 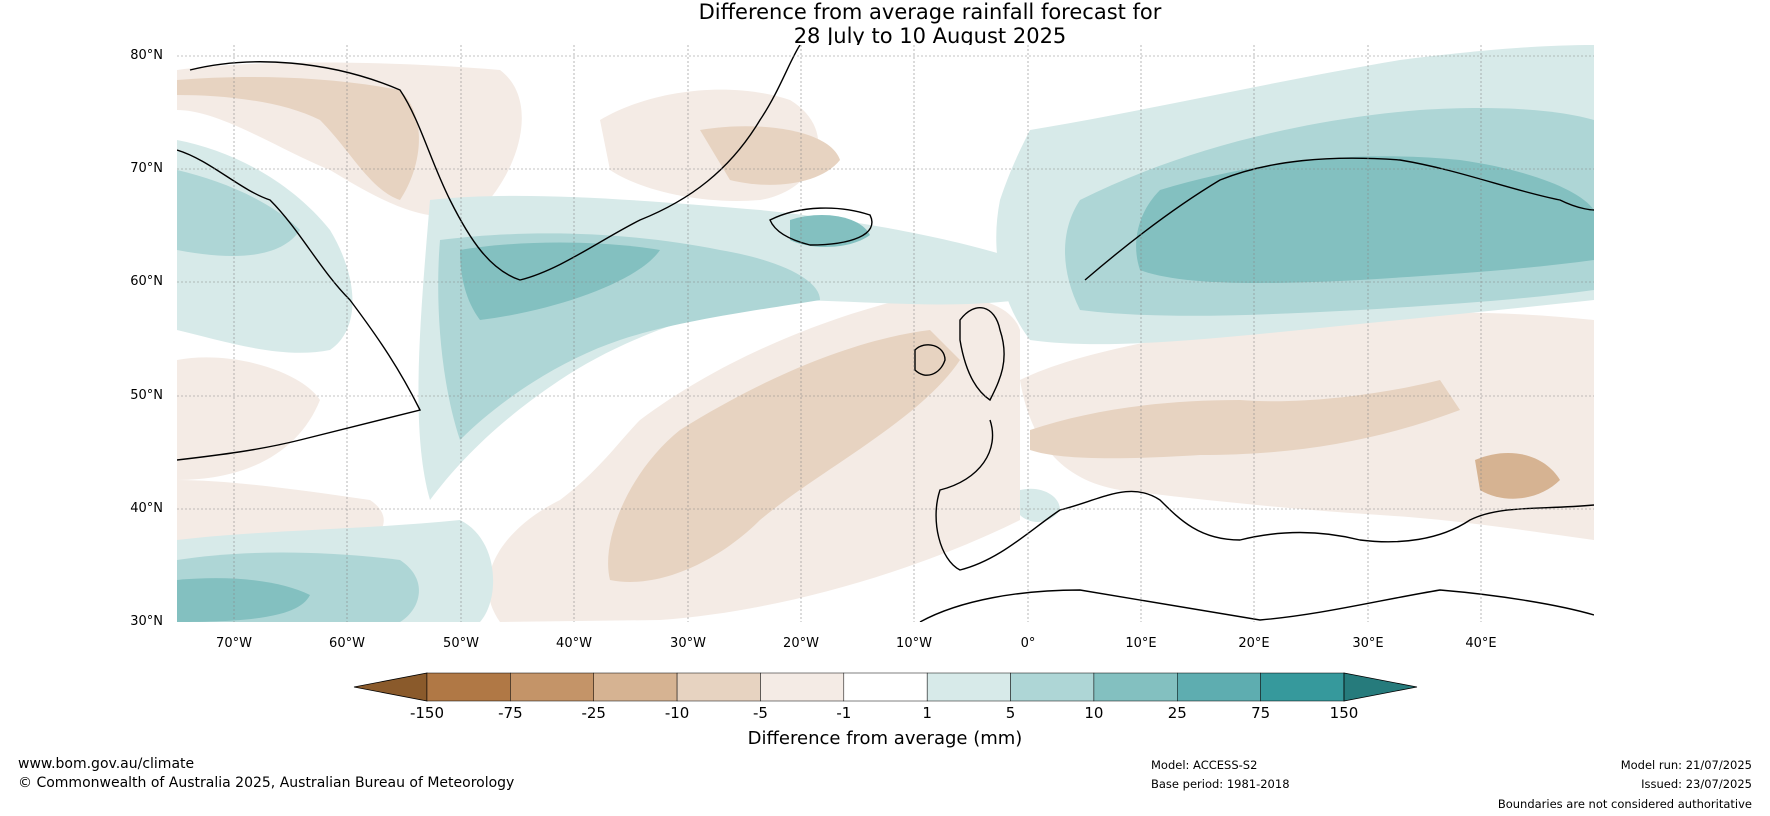 I want to click on lon-label-20e: 20°E, so click(x=1254, y=643).